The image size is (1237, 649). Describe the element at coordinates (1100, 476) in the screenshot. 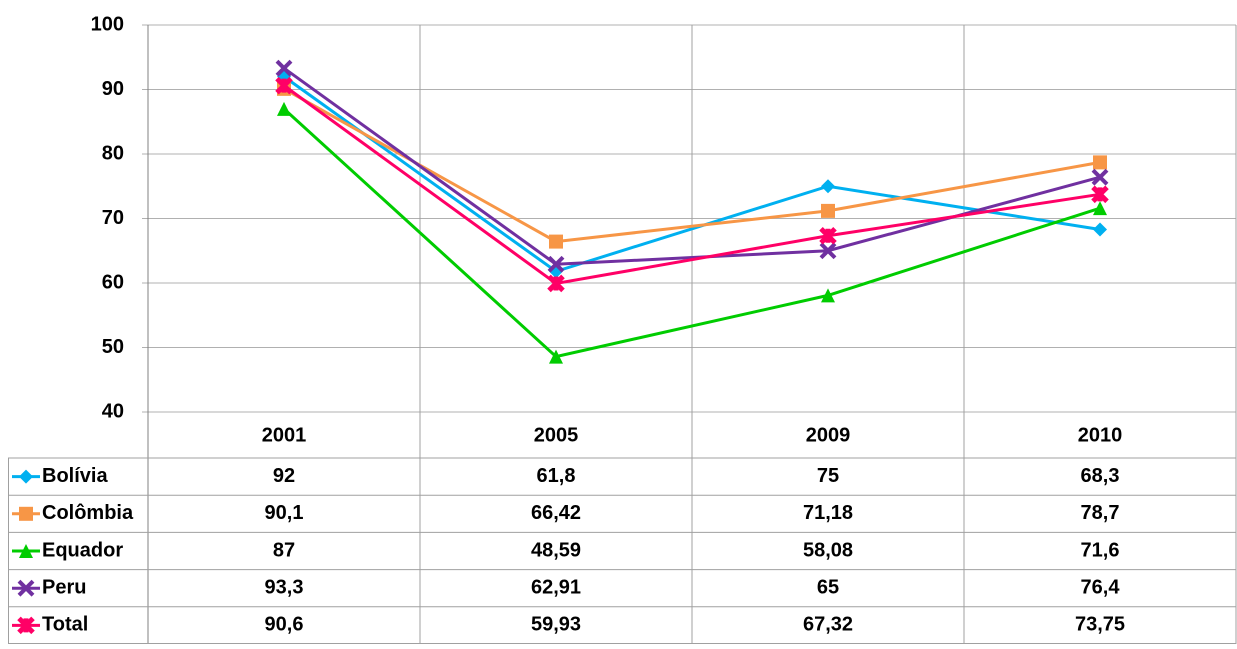

I see `table-cell: 68,3` at that location.